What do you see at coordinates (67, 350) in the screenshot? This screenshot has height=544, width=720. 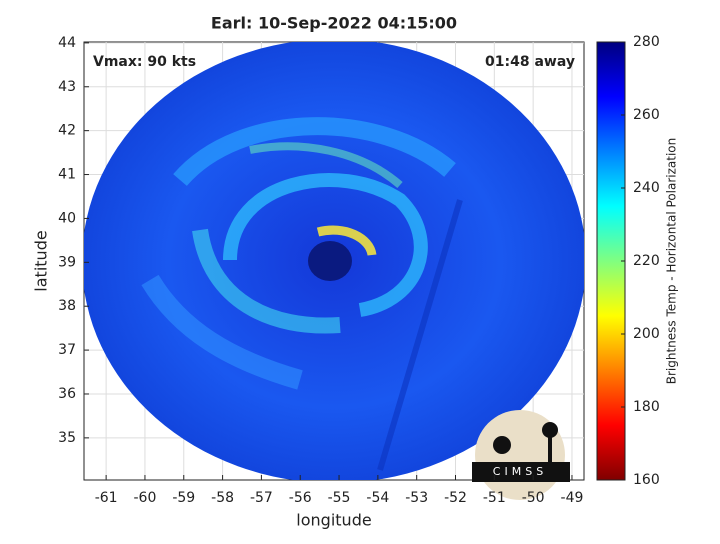 I see `y-tick-label: 37` at bounding box center [67, 350].